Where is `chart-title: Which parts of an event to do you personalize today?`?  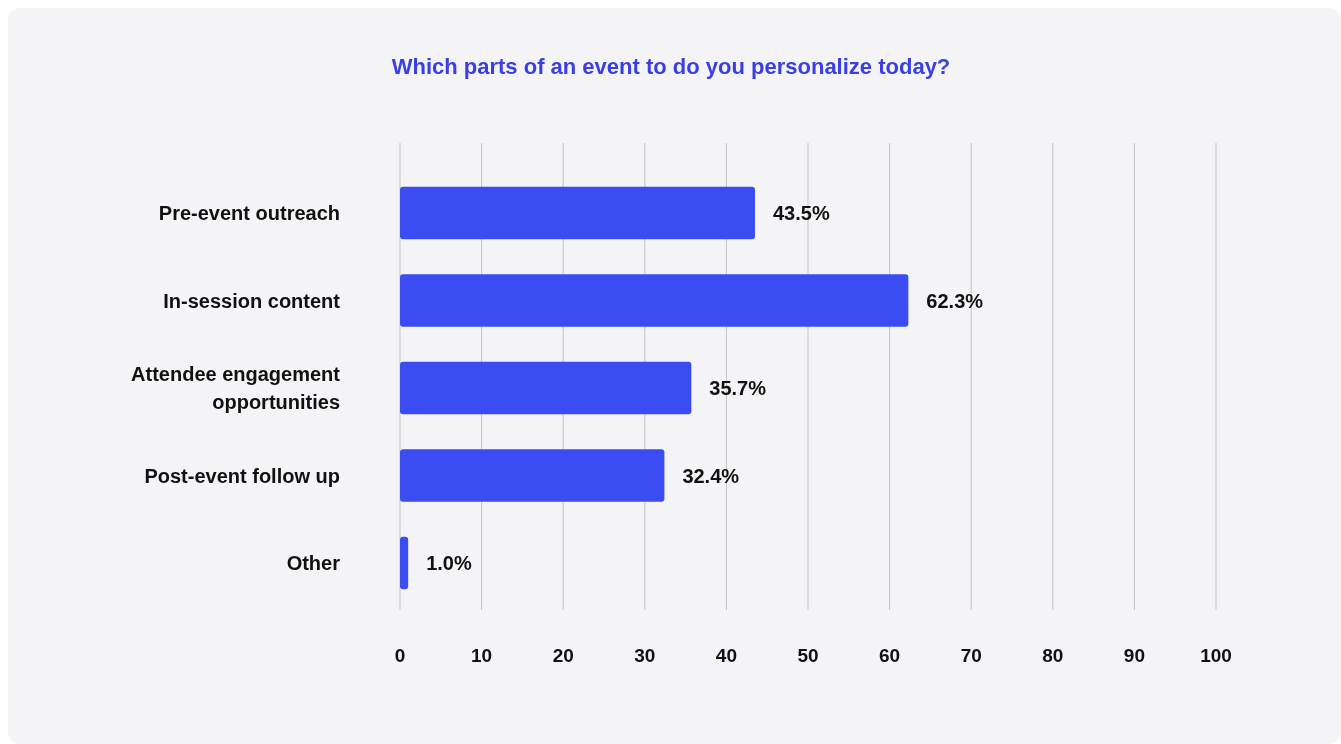
chart-title: Which parts of an event to do you personalize today? is located at coordinates (671, 66).